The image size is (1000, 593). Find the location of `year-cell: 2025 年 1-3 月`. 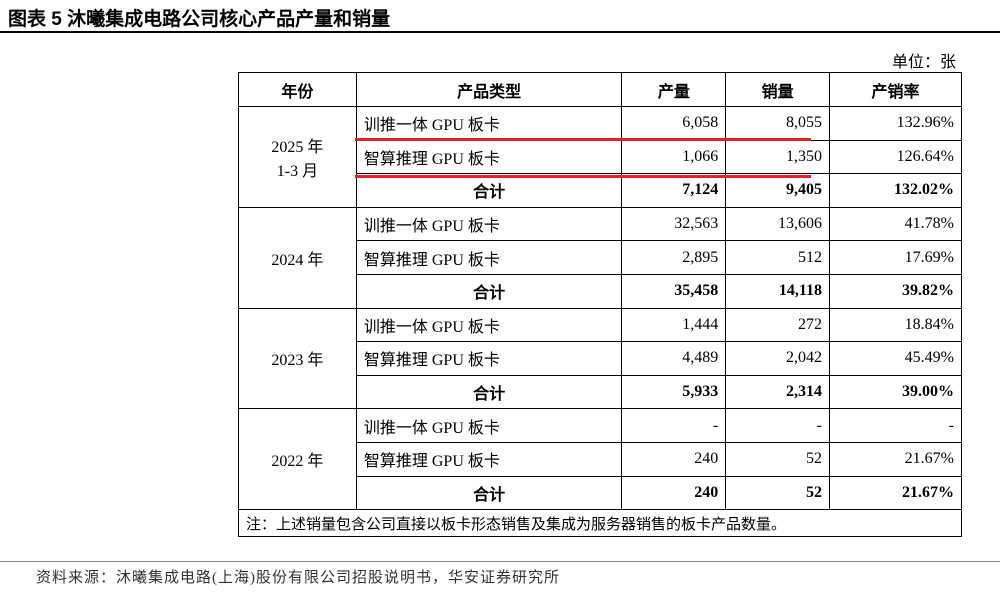

year-cell: 2025 年 1-3 月 is located at coordinates (297, 157).